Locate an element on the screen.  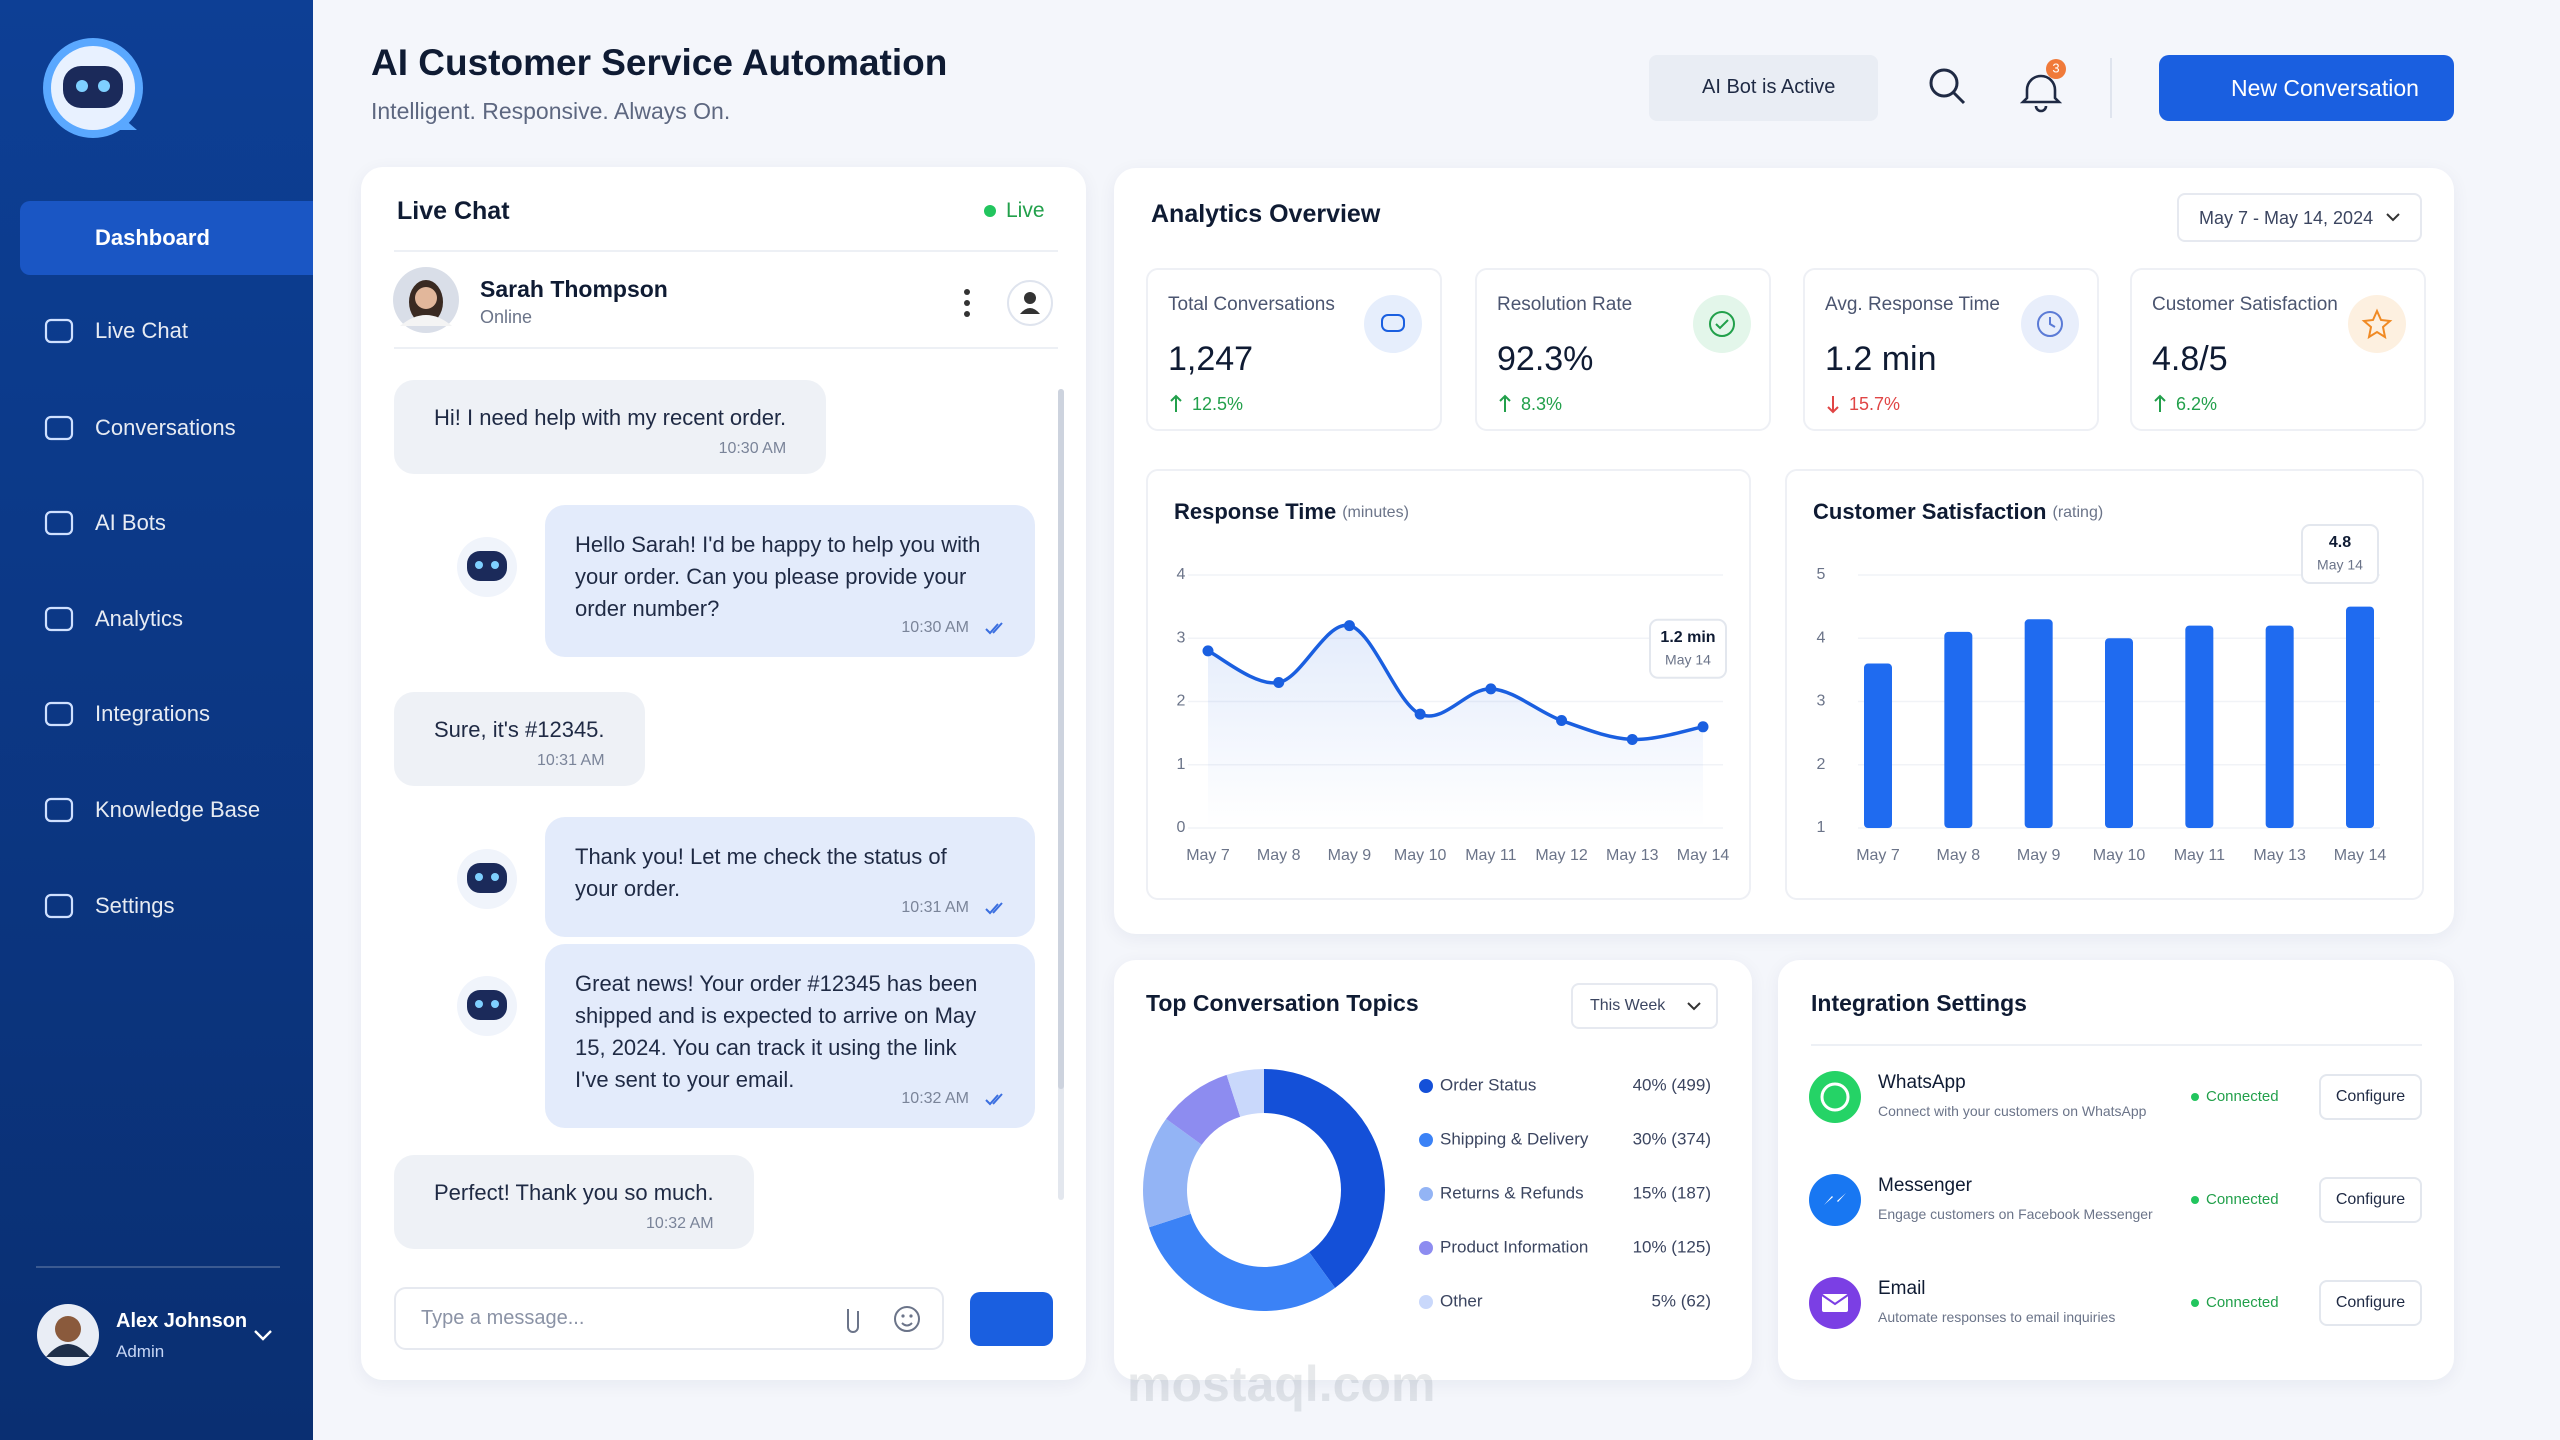
nav-item: Live Chat is located at coordinates (166, 331).